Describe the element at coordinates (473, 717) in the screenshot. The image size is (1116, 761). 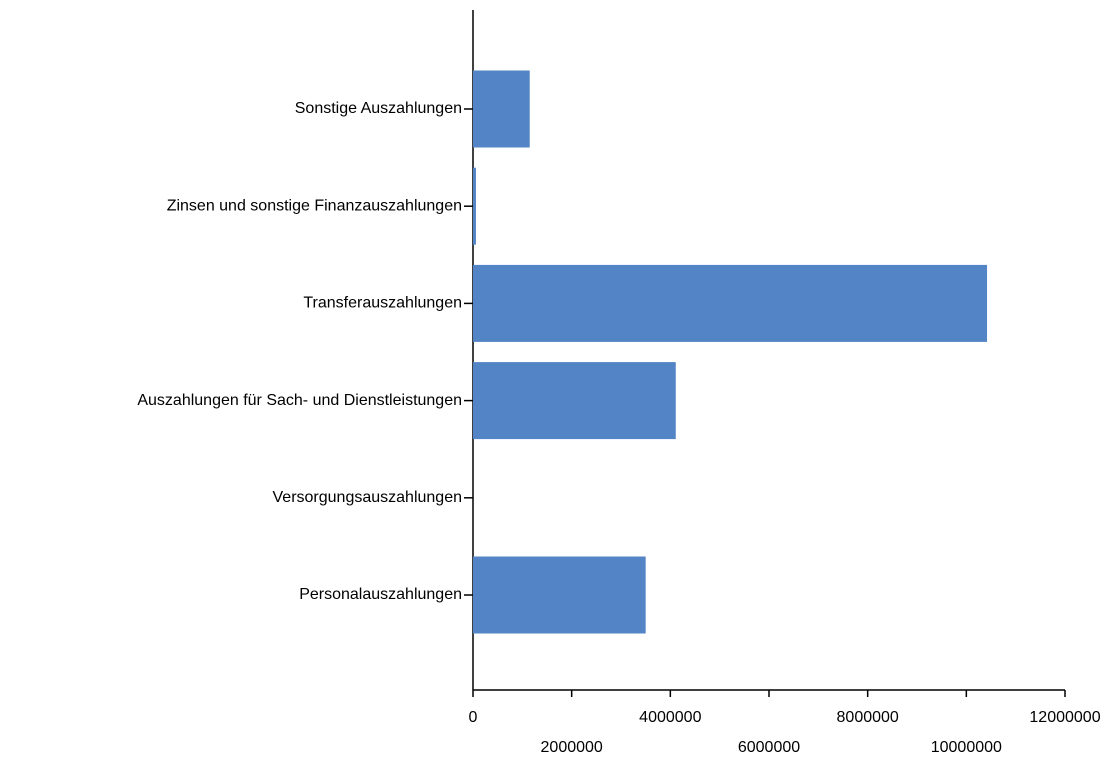
I see `x-tick-label: 0` at that location.